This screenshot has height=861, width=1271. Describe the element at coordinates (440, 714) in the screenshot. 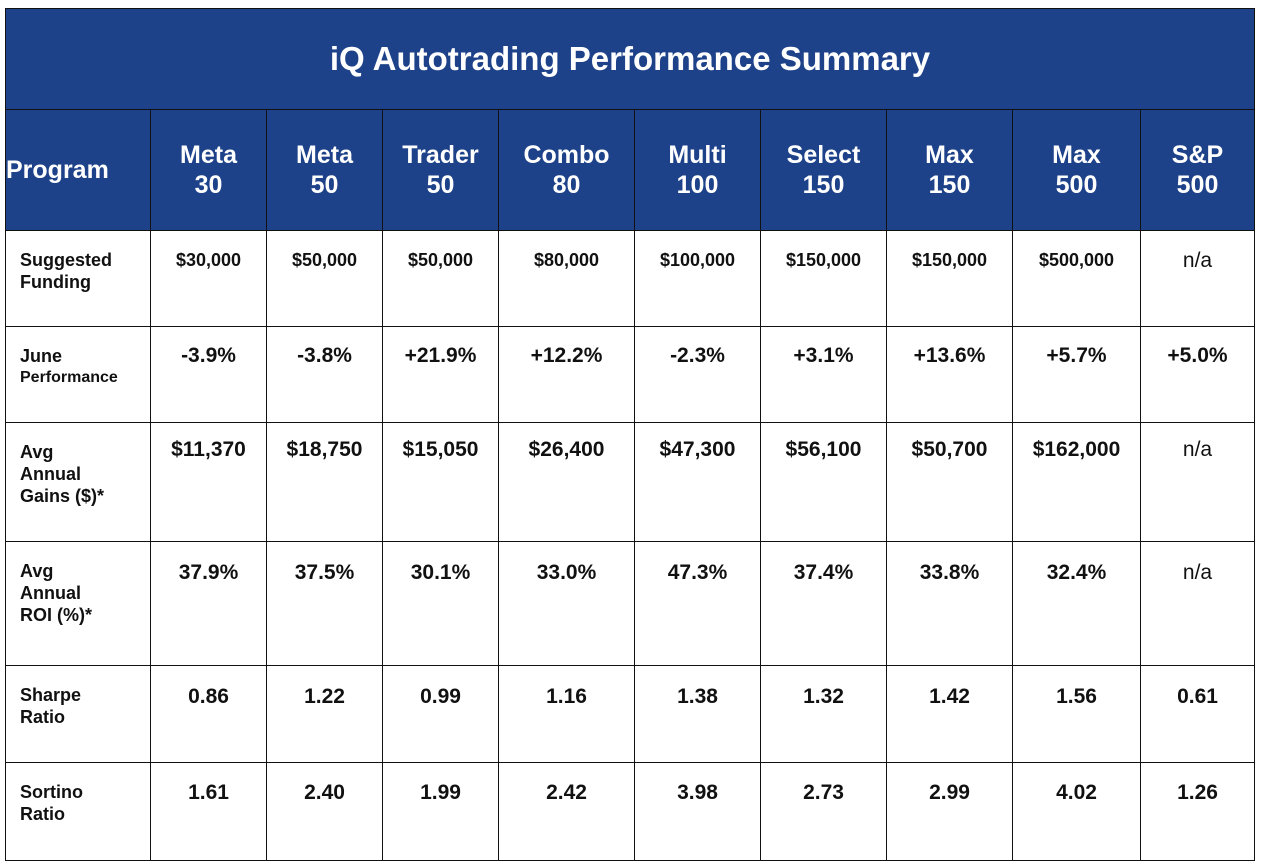

I see `table-cell: 0.99` at that location.